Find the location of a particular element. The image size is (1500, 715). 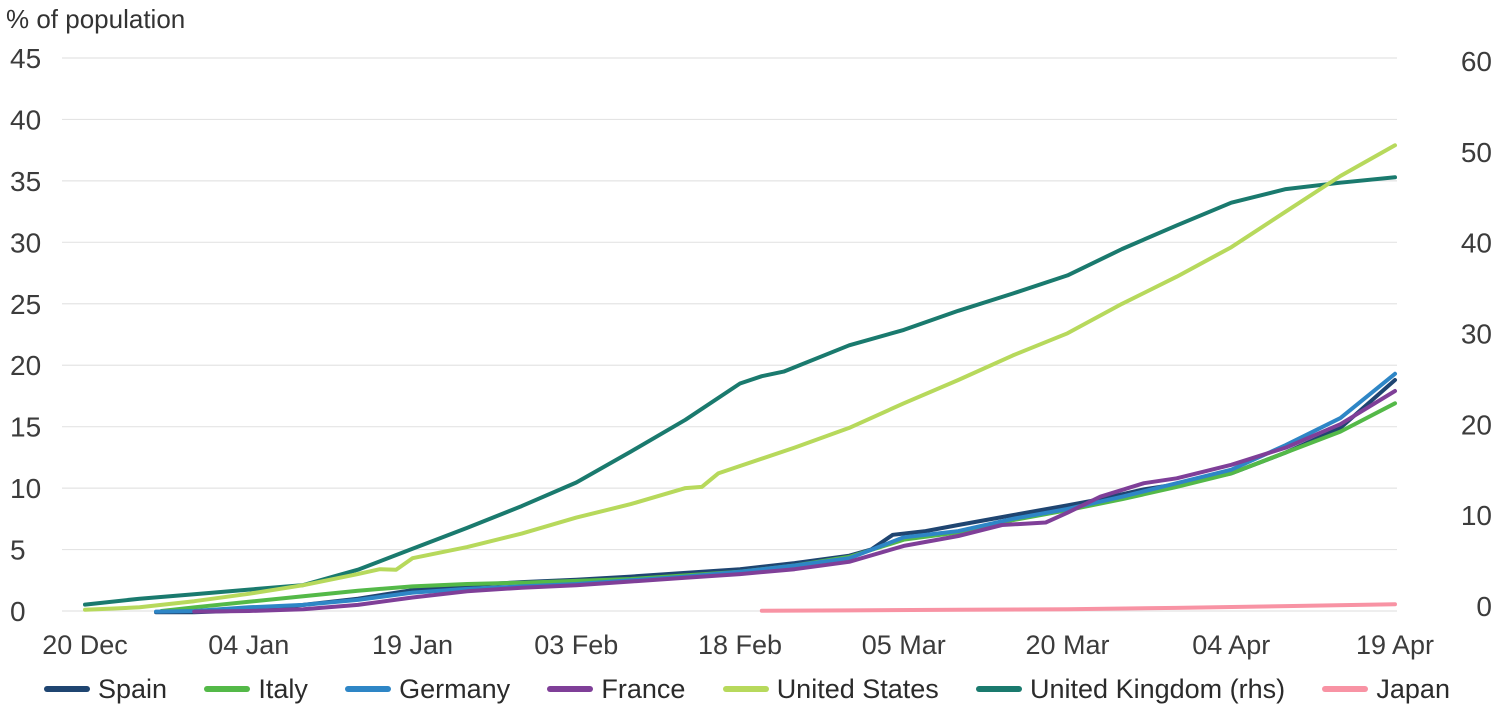

legend-swatch-spain is located at coordinates (67, 689).